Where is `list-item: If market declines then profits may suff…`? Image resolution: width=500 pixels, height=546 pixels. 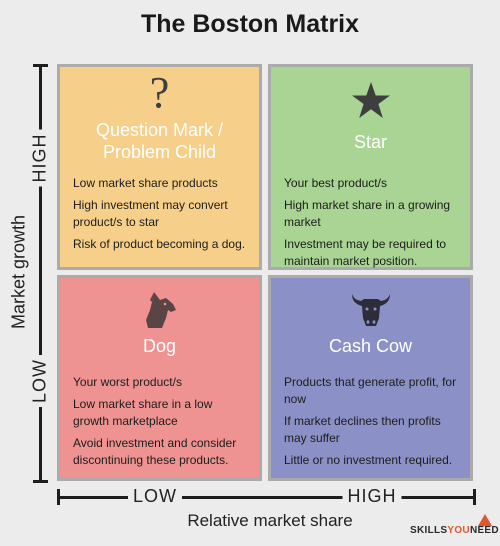 list-item: If market declines then profits may suff… is located at coordinates (362, 429).